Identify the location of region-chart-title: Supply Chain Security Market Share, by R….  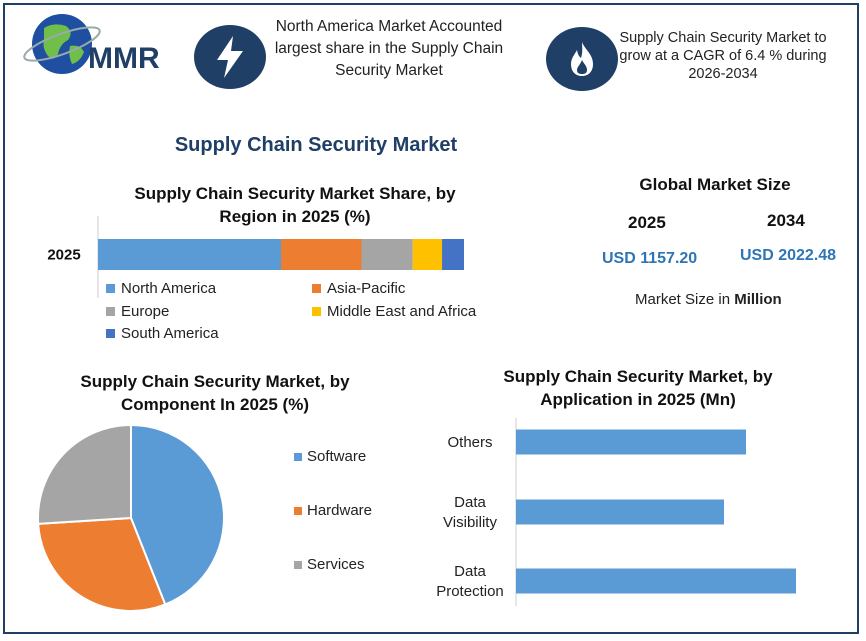
(295, 205).